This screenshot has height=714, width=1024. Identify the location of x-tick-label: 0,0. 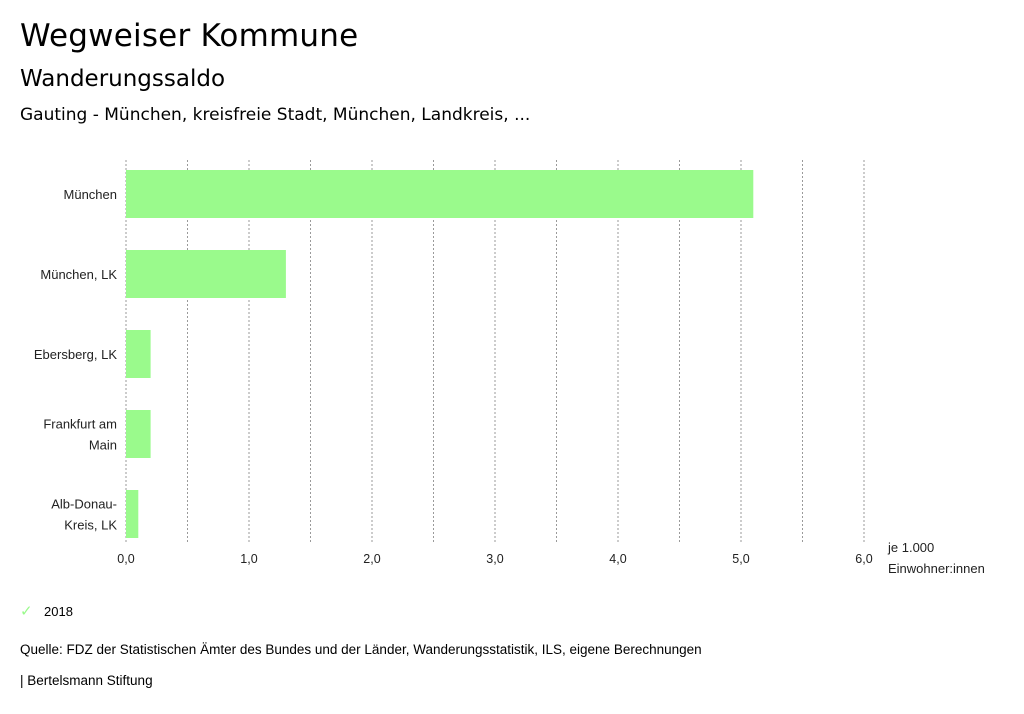
(125, 559).